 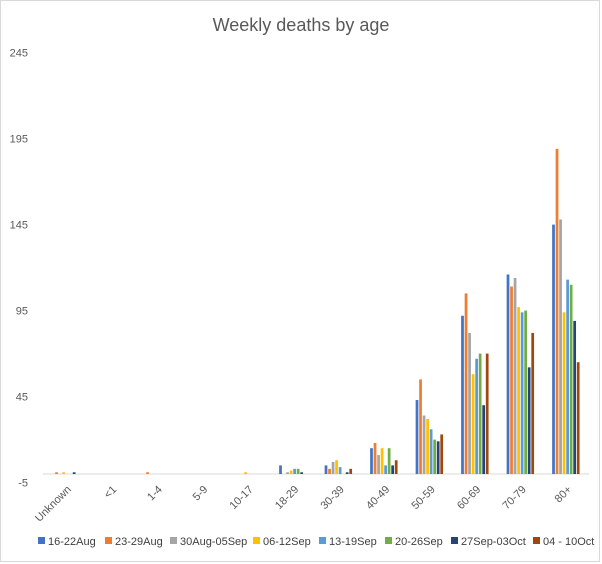 I want to click on x-tick-label: 40-49, so click(x=378, y=498).